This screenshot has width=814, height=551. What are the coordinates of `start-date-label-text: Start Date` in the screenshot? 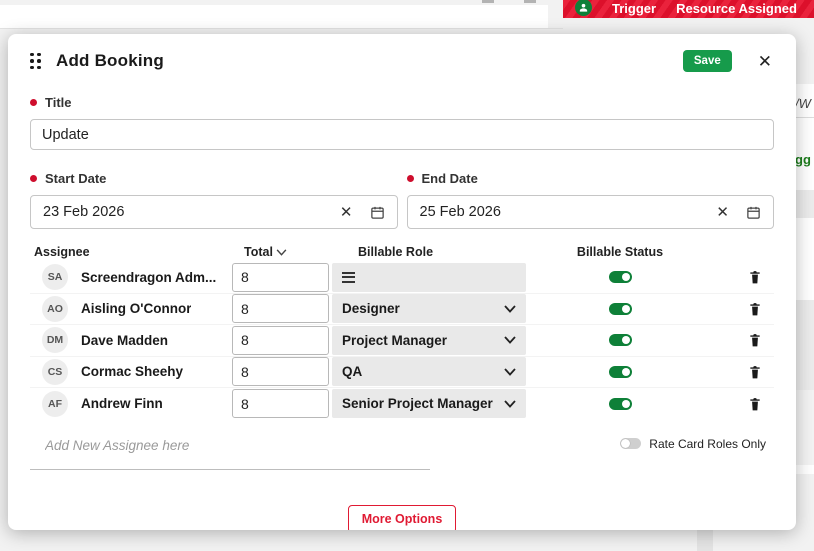 It's located at (76, 178).